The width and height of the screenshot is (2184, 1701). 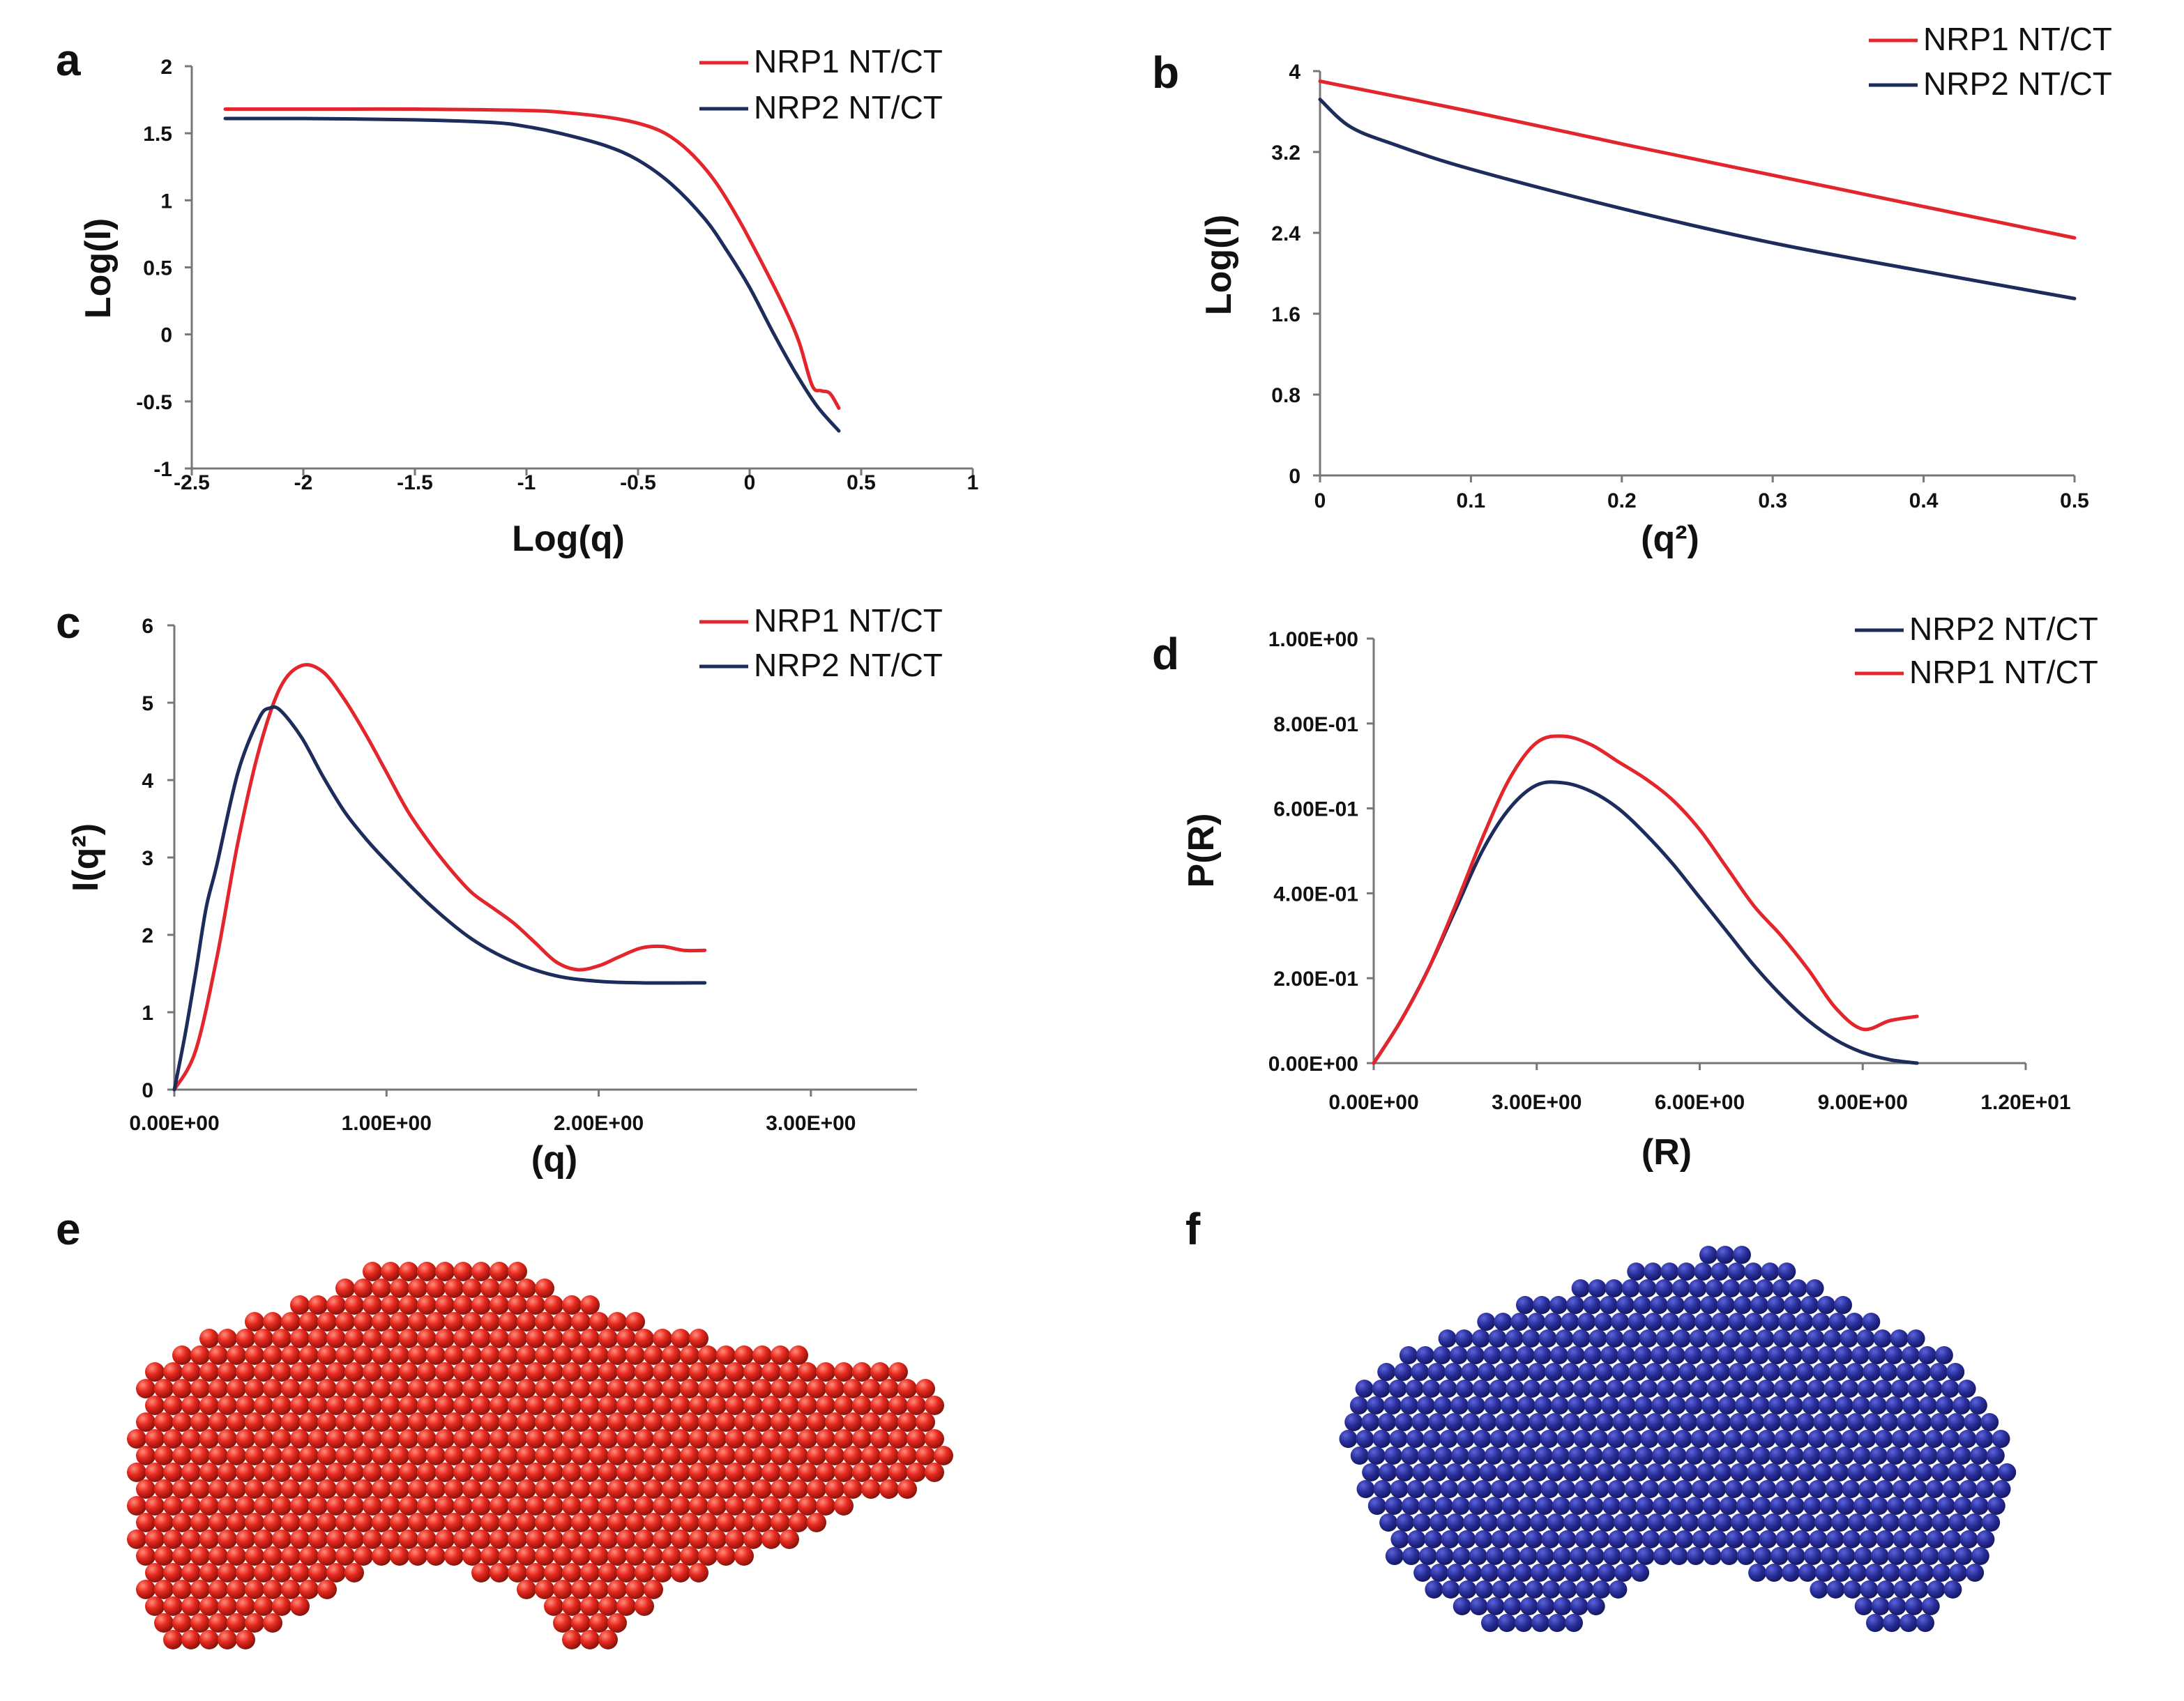 I want to click on y-tick-label: 4, so click(x=1294, y=72).